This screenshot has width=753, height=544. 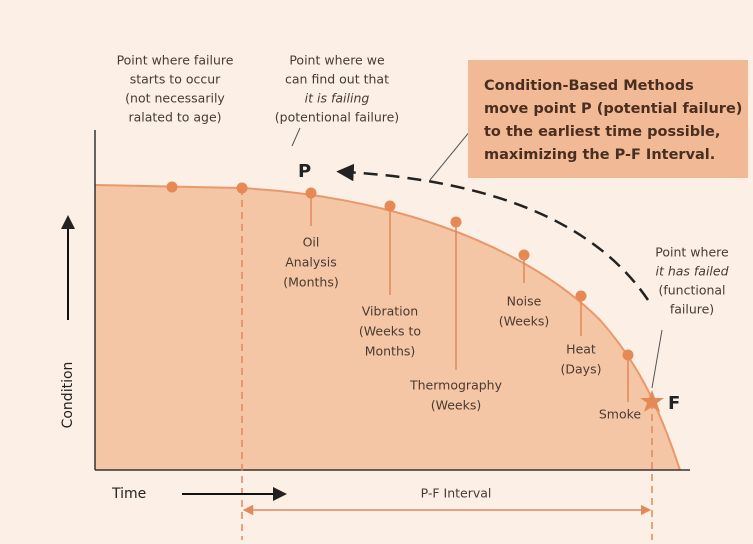 What do you see at coordinates (589, 86) in the screenshot?
I see `callout-line: Condition-Based Methods` at bounding box center [589, 86].